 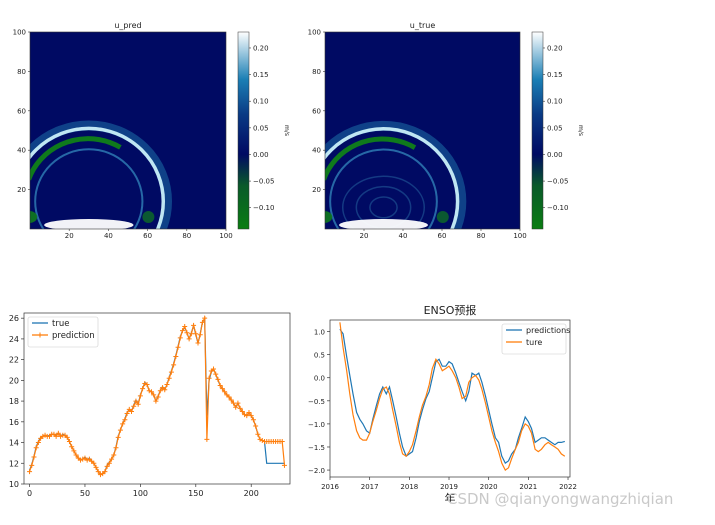 What do you see at coordinates (316, 72) in the screenshot?
I see `y-tick-label: 80` at bounding box center [316, 72].